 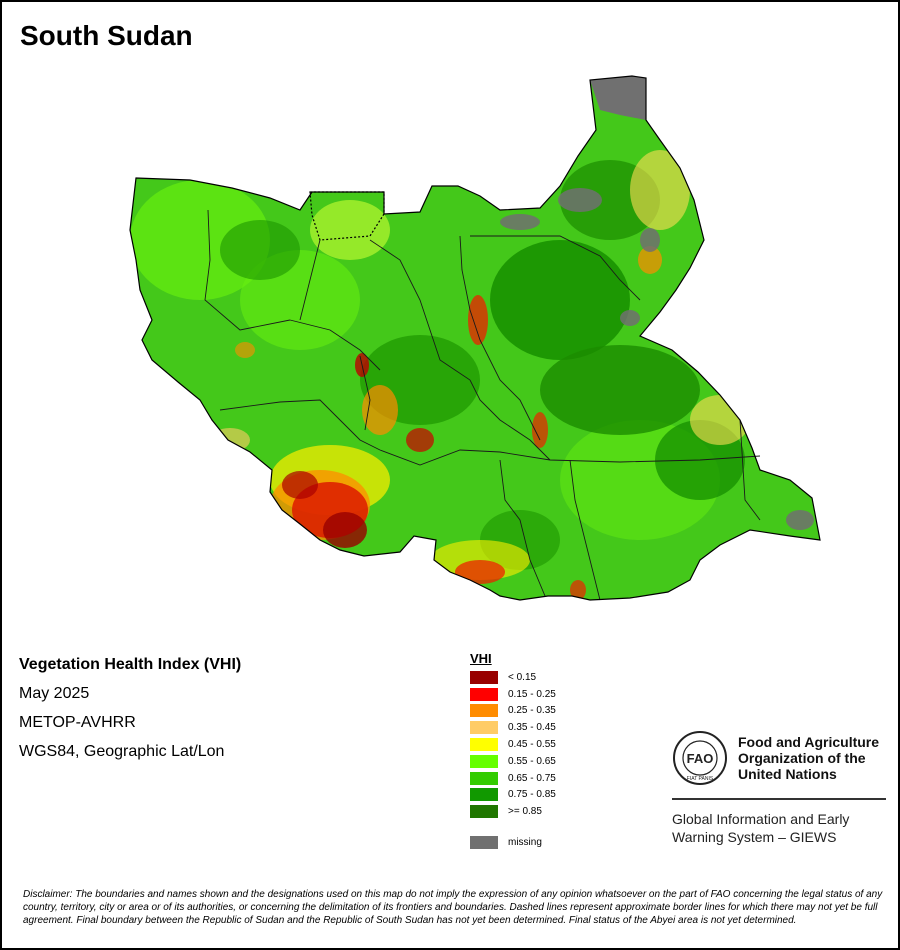 I want to click on legend-item: 0.75 - 0.85, so click(x=513, y=795).